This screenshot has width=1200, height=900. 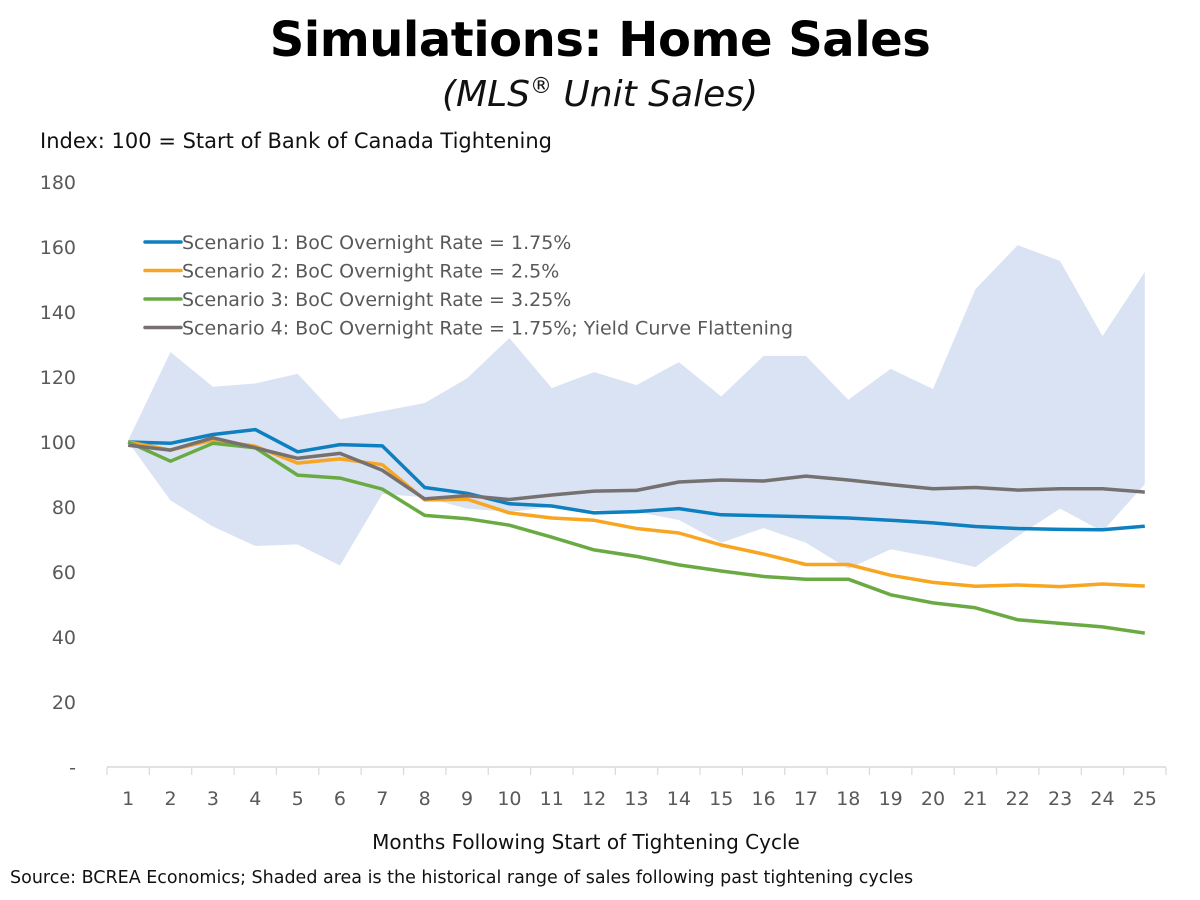 What do you see at coordinates (64, 573) in the screenshot?
I see `y-tick-label: 60` at bounding box center [64, 573].